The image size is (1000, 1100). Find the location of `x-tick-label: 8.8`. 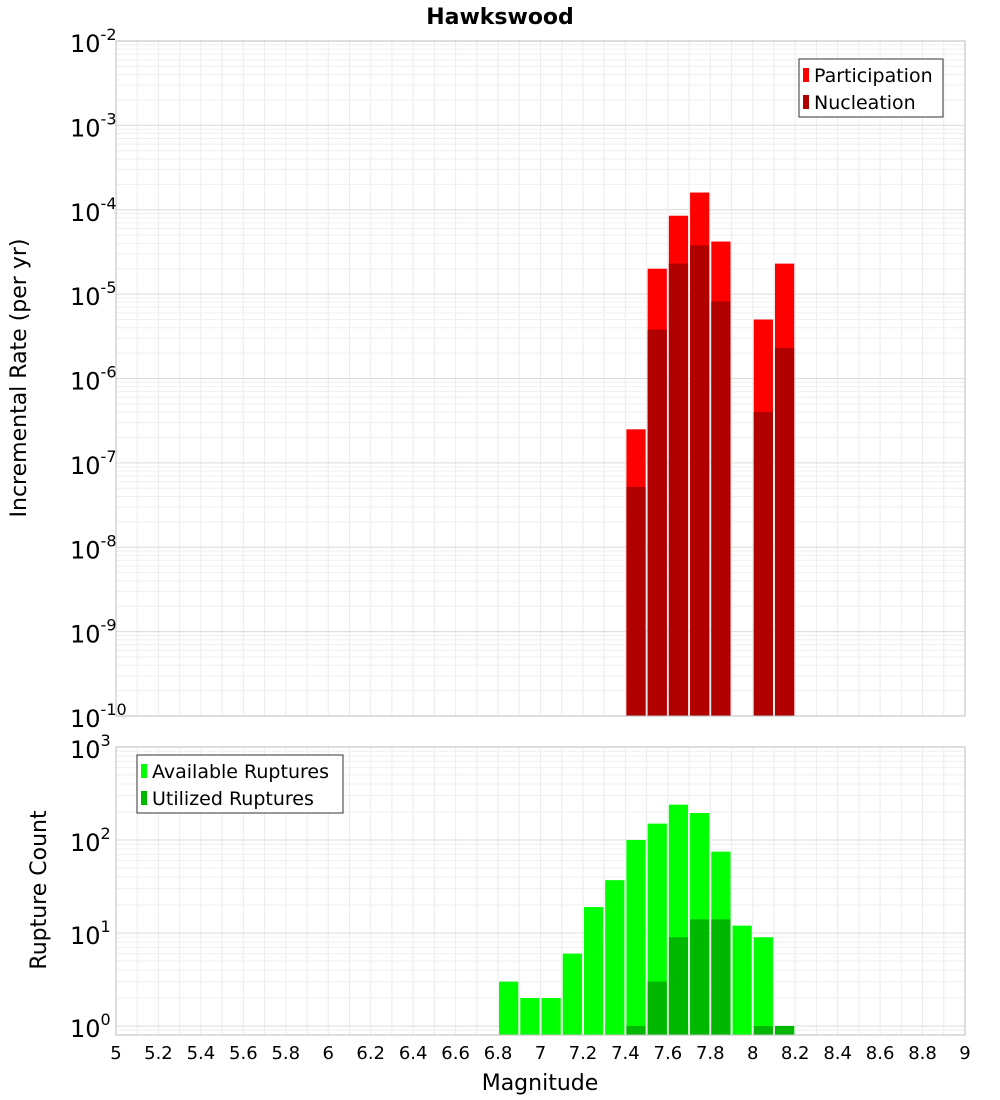

x-tick-label: 8.8 is located at coordinates (922, 1053).